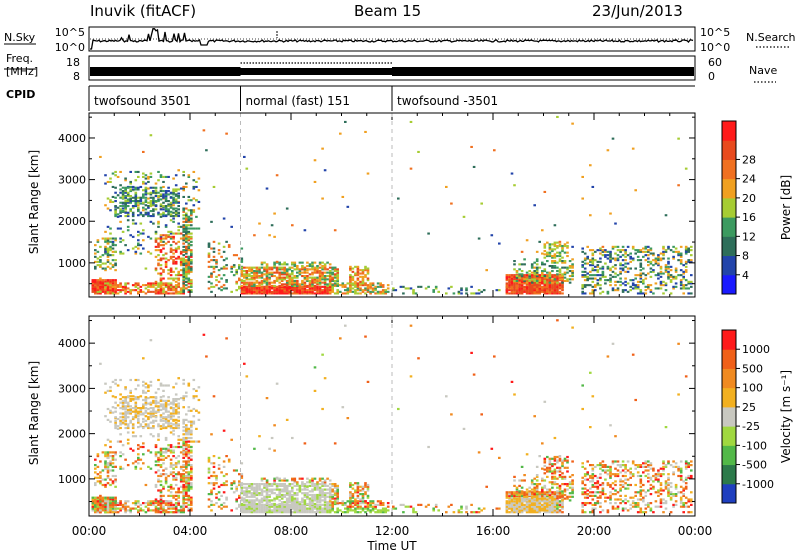 The height and width of the screenshot is (554, 800). What do you see at coordinates (715, 62) in the screenshot?
I see `nave-tick-high: 60` at bounding box center [715, 62].